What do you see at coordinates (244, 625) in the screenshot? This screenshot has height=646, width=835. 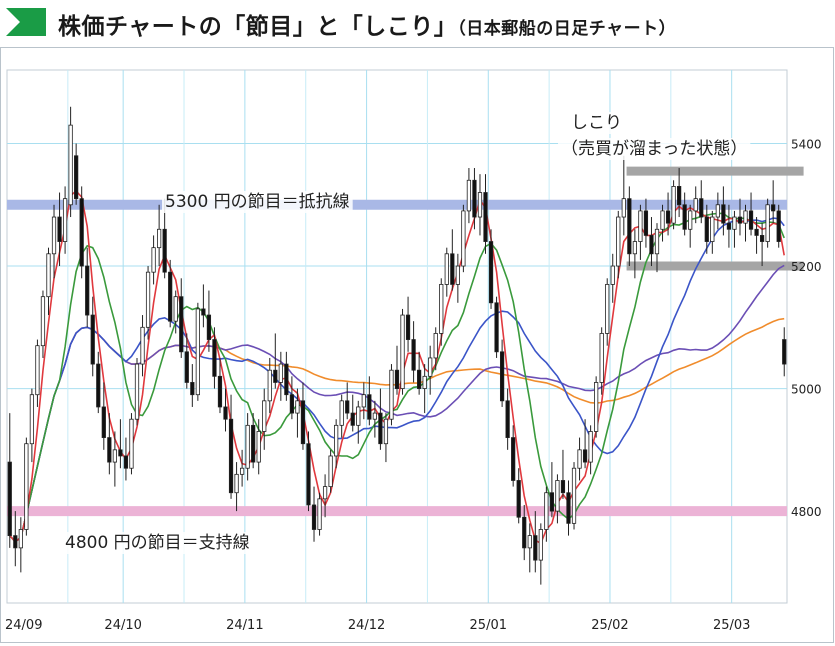 I see `x-tick-label: 24/11` at bounding box center [244, 625].